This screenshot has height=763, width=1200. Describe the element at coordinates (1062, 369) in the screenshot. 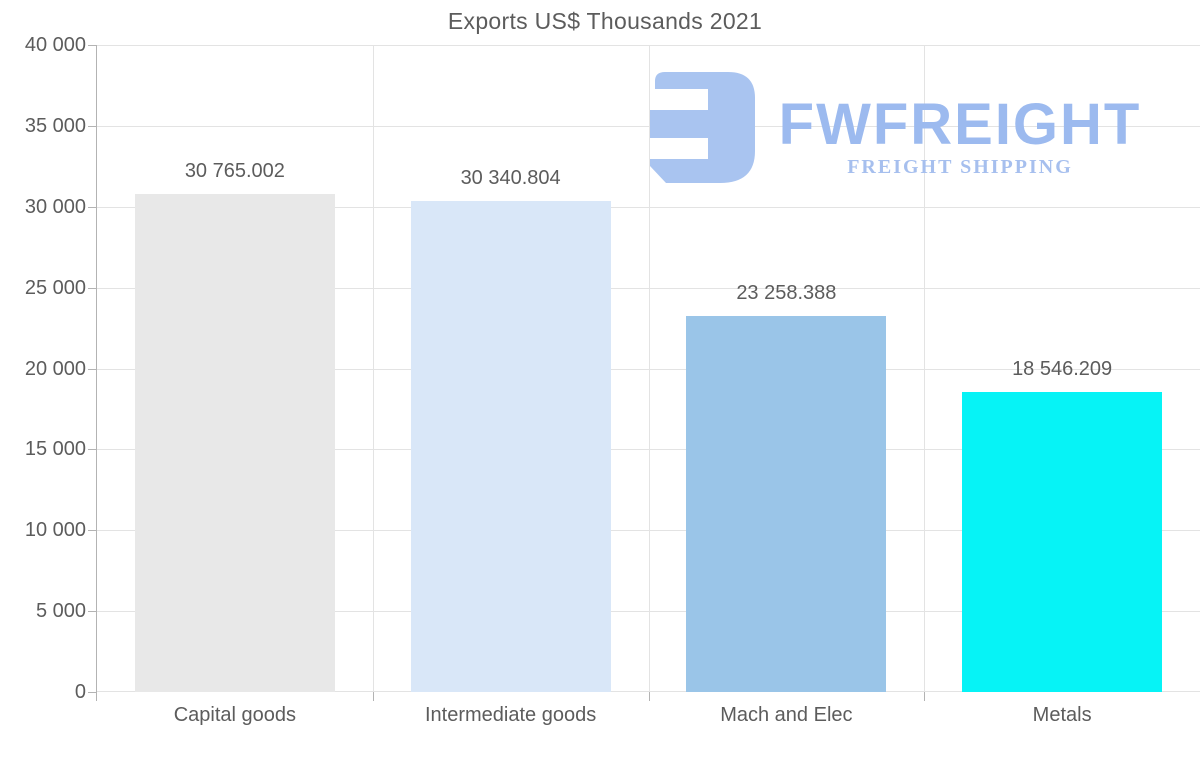

I see `bar-value-label: 18 546.209` at that location.